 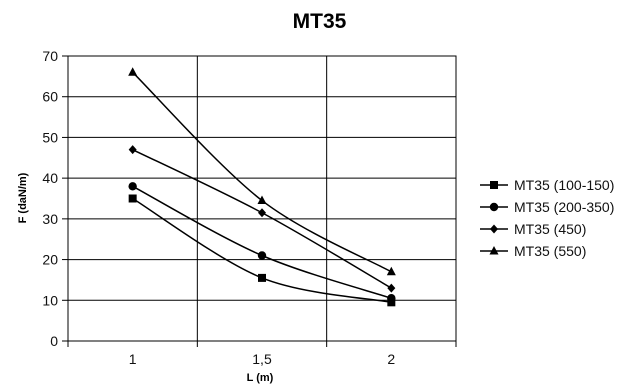 What do you see at coordinates (133, 359) in the screenshot?
I see `x-tick-label: 1` at bounding box center [133, 359].